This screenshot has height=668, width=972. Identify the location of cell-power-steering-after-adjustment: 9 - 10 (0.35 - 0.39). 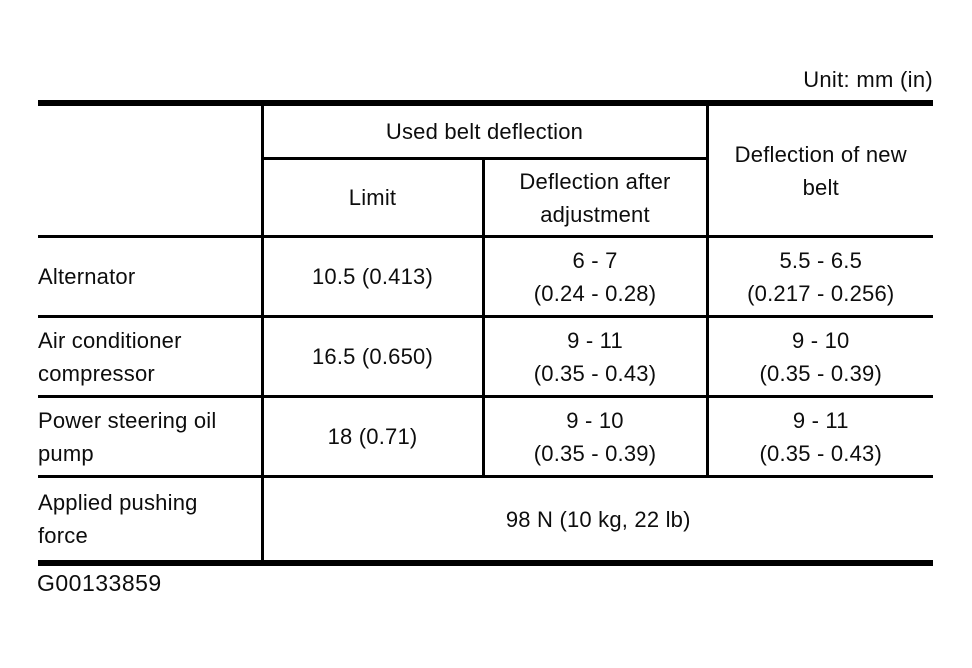
(596, 437).